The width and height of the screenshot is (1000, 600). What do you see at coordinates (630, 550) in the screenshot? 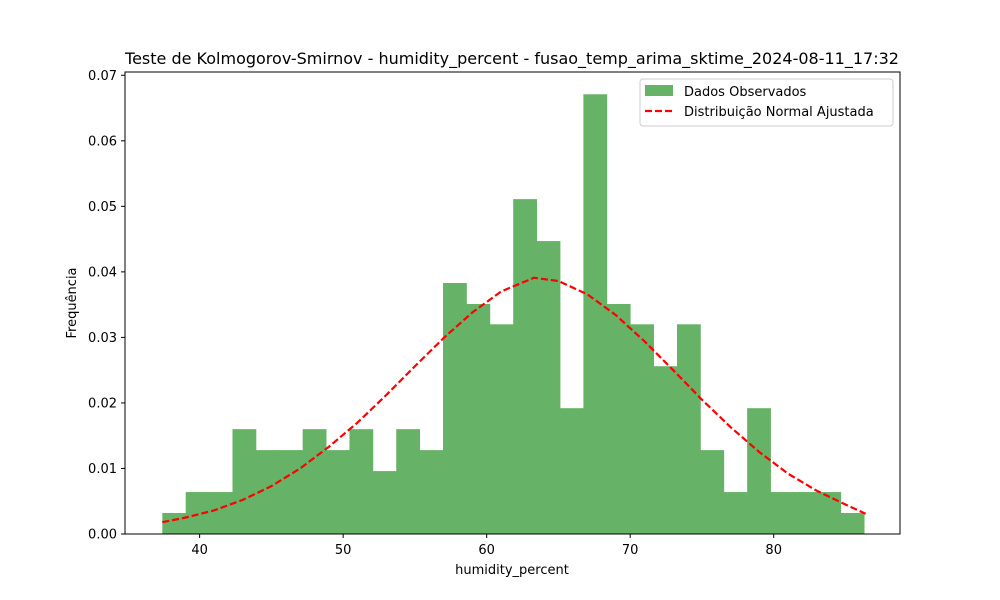
I see `x-tick-label: 70` at bounding box center [630, 550].